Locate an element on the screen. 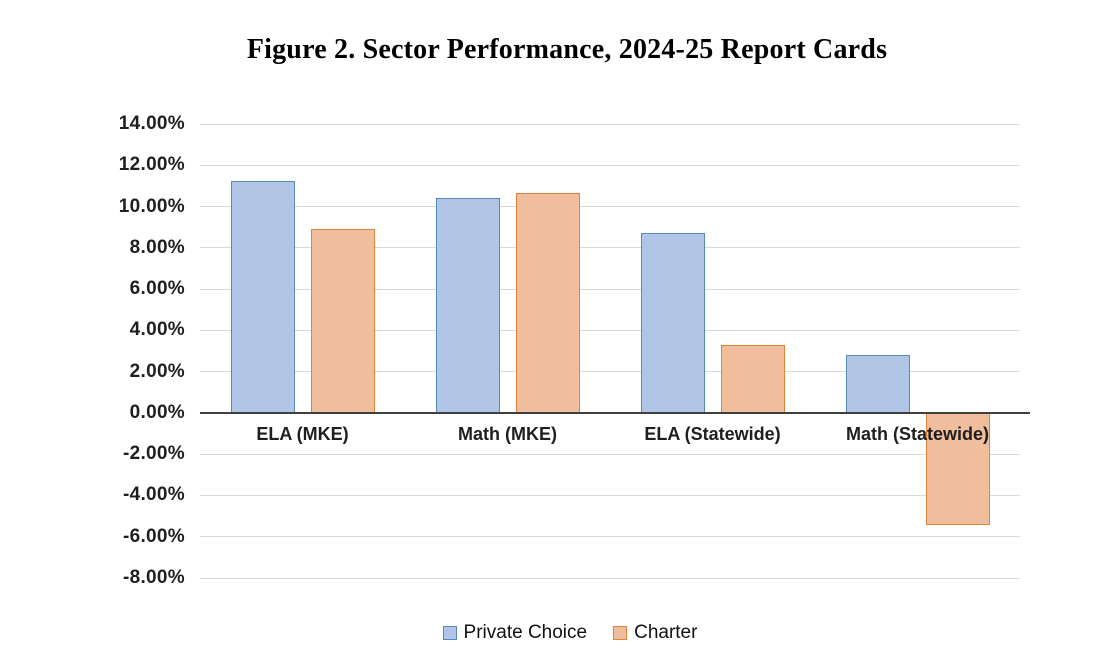 This screenshot has height=668, width=1104. y-axis-tick-label: -2.00% is located at coordinates (153, 454).